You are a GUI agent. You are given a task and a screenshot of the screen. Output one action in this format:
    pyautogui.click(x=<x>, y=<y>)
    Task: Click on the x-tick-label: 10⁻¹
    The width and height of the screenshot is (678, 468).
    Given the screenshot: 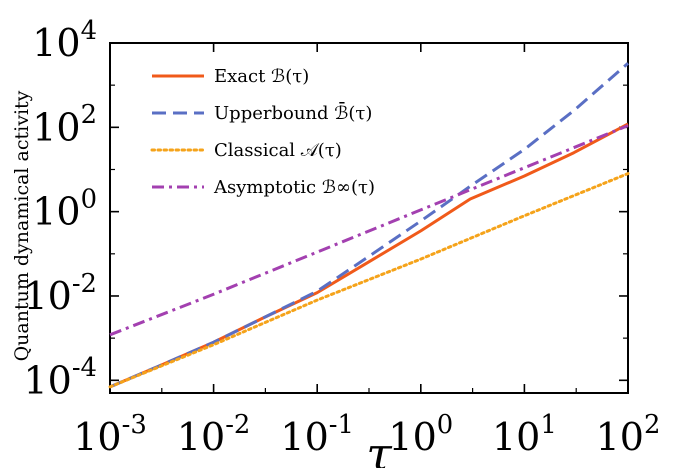 What is the action you would take?
    pyautogui.click(x=317, y=434)
    